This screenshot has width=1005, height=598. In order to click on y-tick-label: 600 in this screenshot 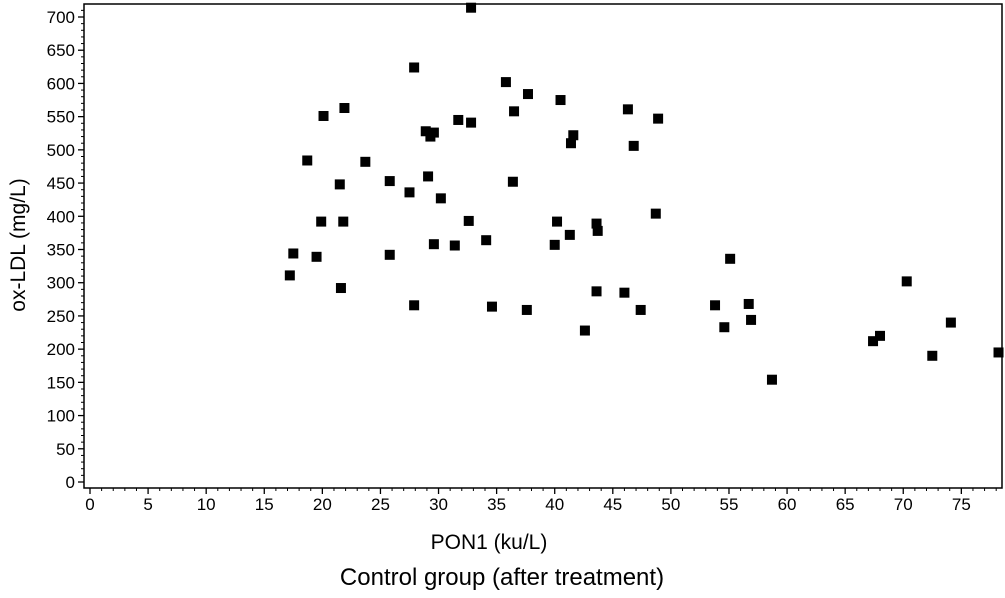, I will do `click(61, 83)`.